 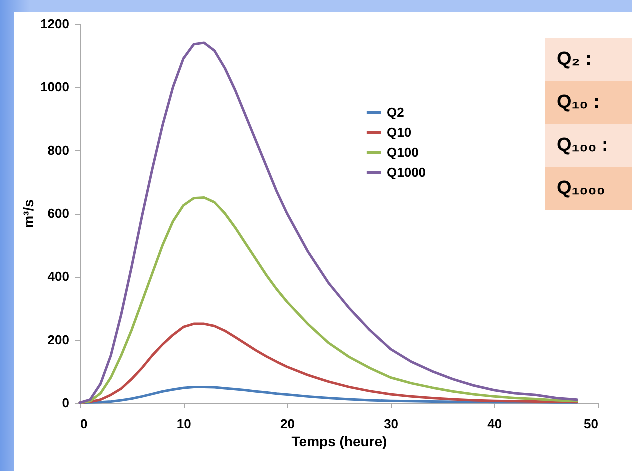 What do you see at coordinates (406, 172) in the screenshot?
I see `legend-label: Q1000` at bounding box center [406, 172].